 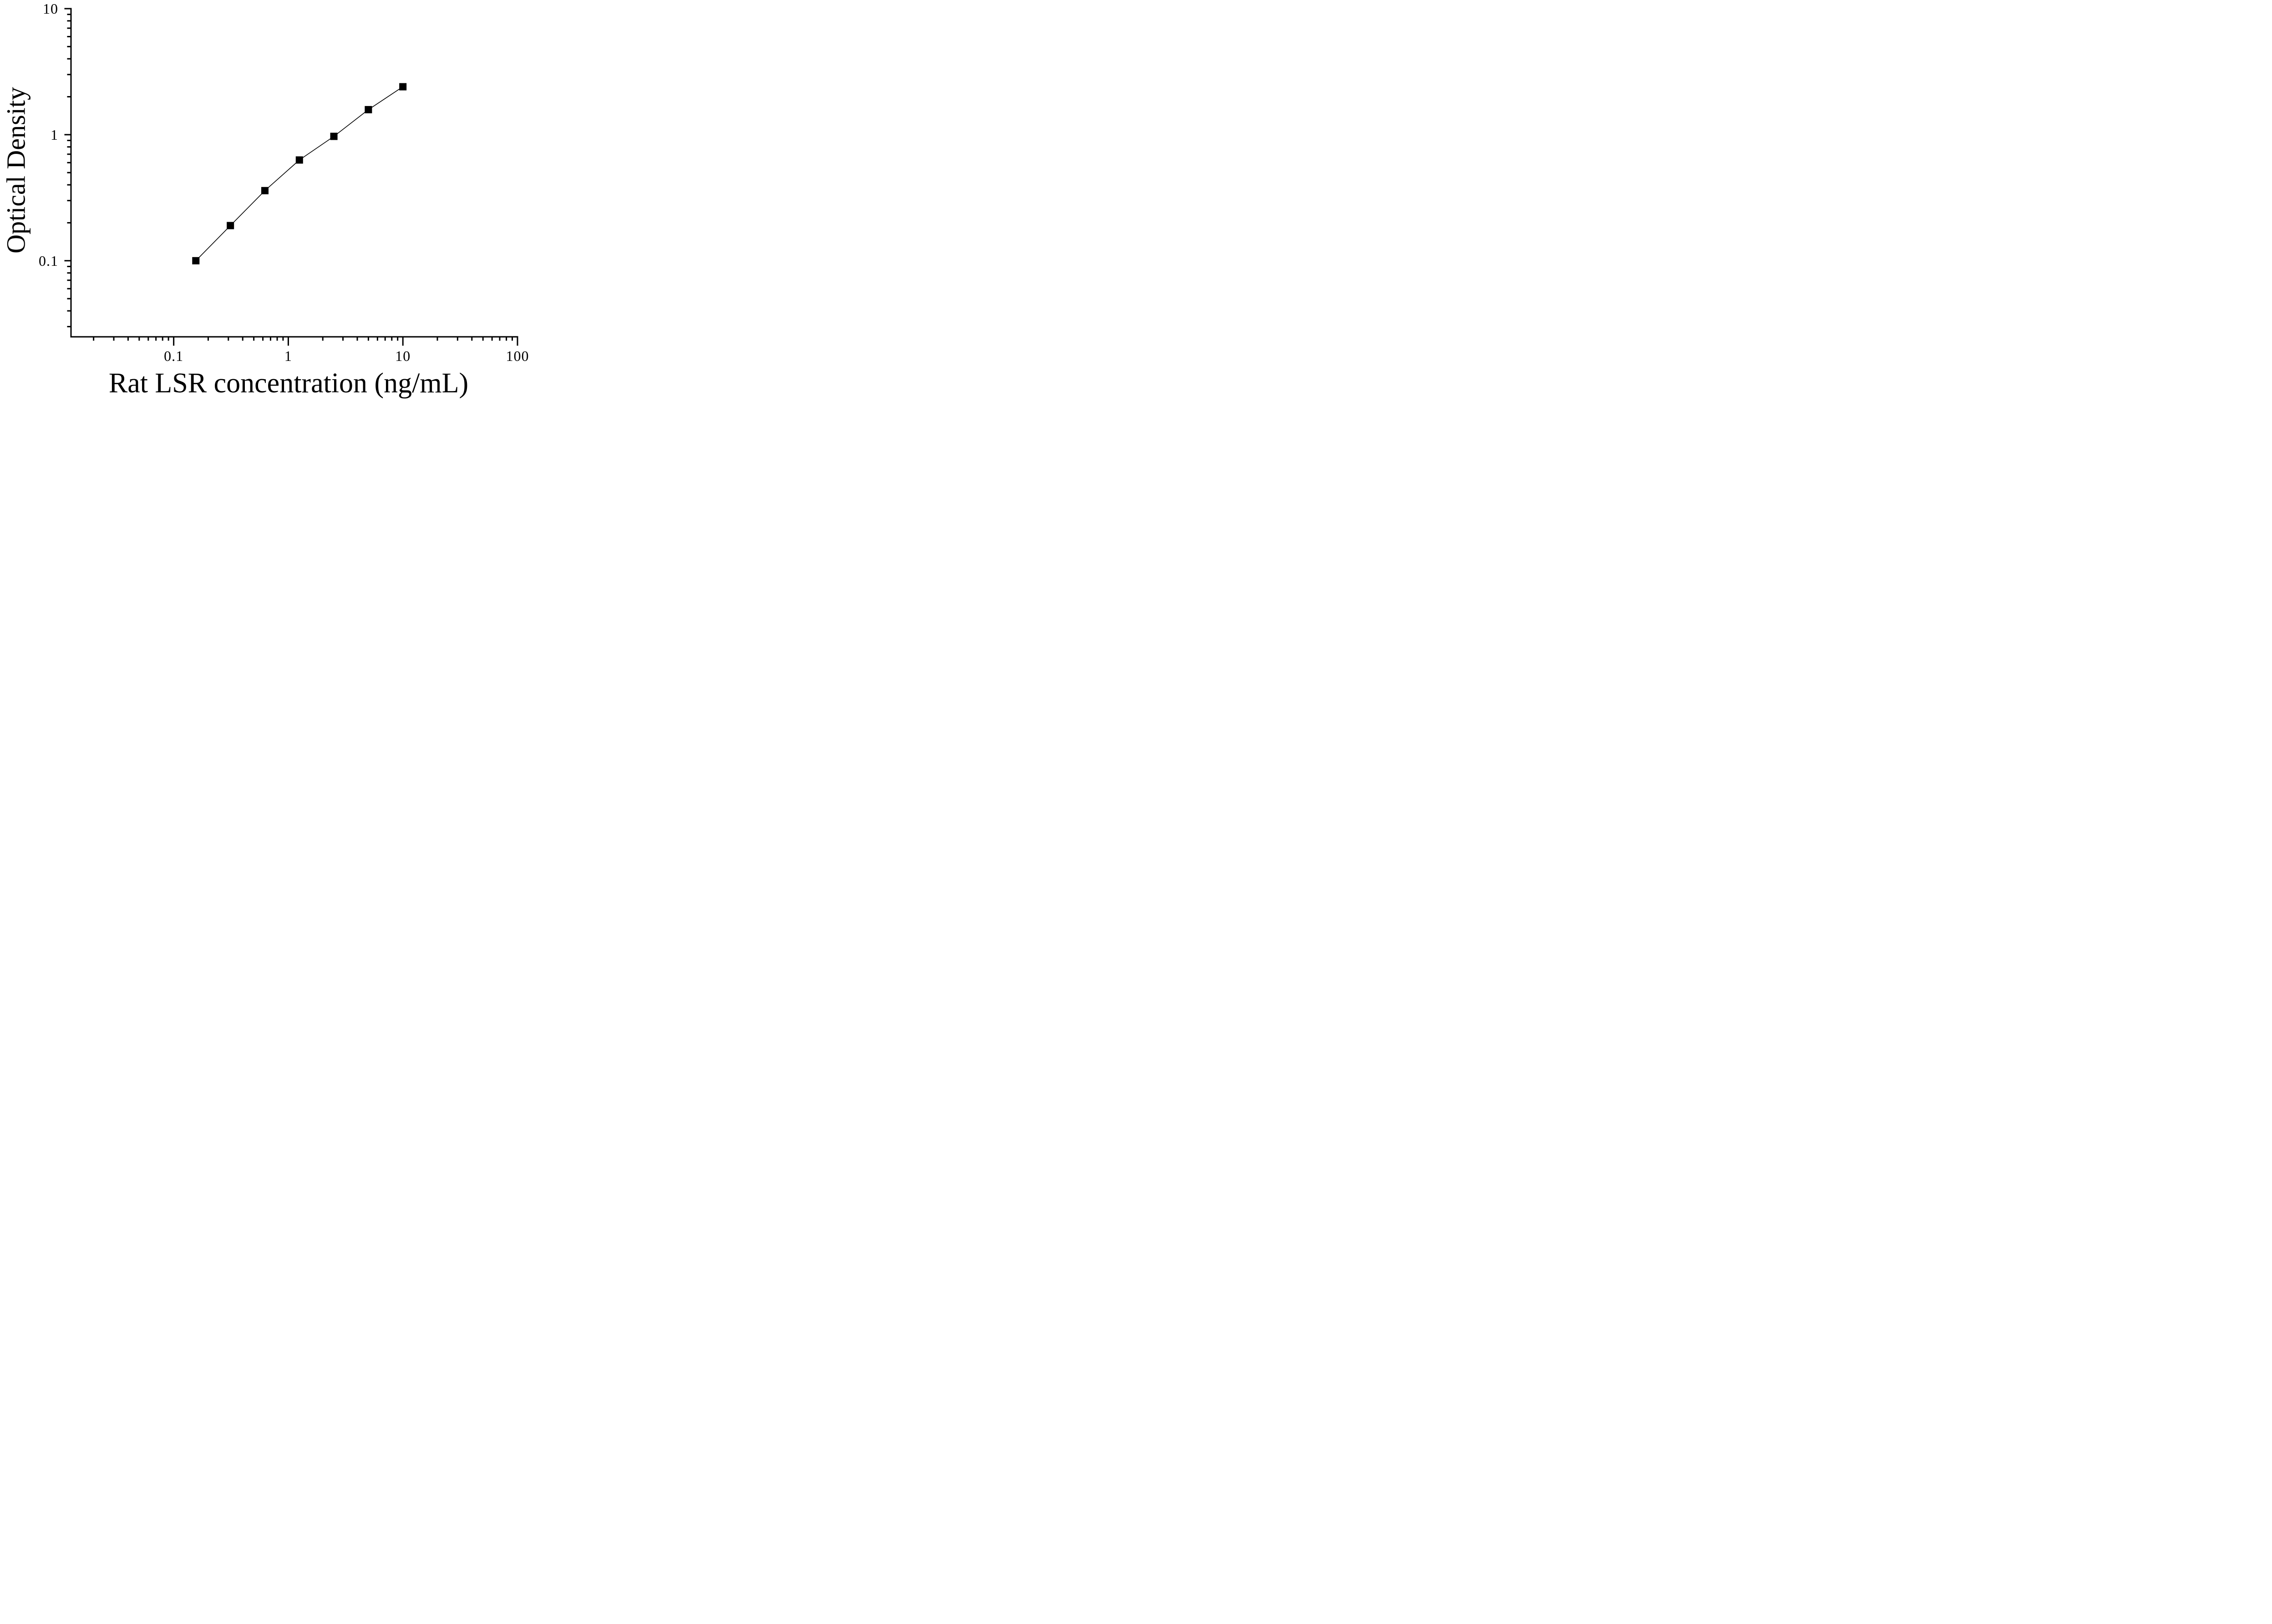 I want to click on x-tick-label: 1, so click(x=288, y=356).